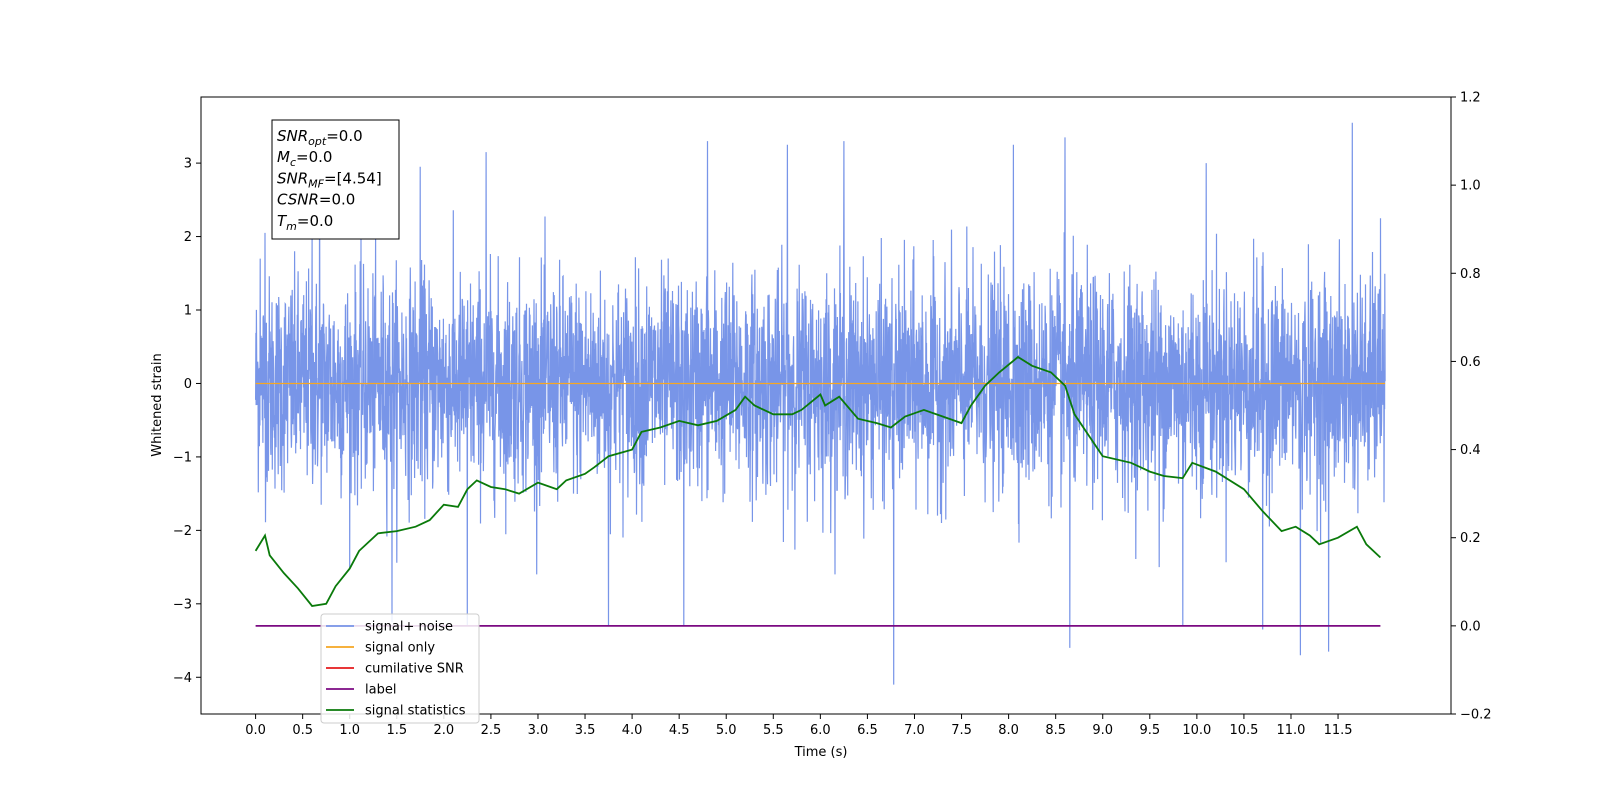 This screenshot has width=1600, height=800. What do you see at coordinates (1055, 730) in the screenshot?
I see `x-tick-label: 8.5` at bounding box center [1055, 730].